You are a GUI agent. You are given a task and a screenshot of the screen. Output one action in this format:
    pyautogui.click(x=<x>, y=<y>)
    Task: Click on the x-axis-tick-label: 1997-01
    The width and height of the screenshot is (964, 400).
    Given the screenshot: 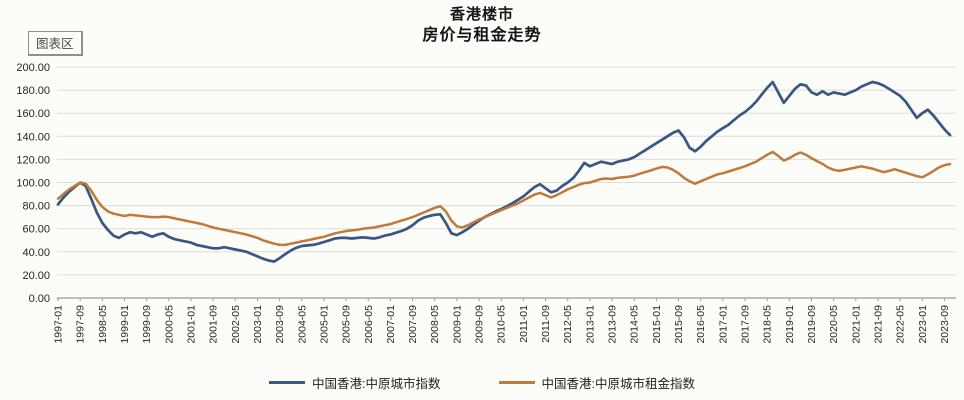 What is the action you would take?
    pyautogui.click(x=59, y=324)
    